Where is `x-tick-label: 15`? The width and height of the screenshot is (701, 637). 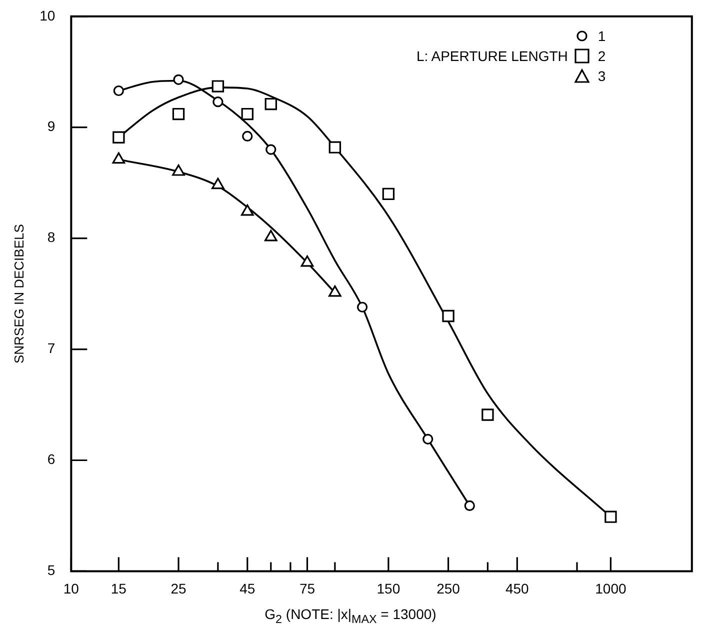
x-tick-label: 15 is located at coordinates (118, 588).